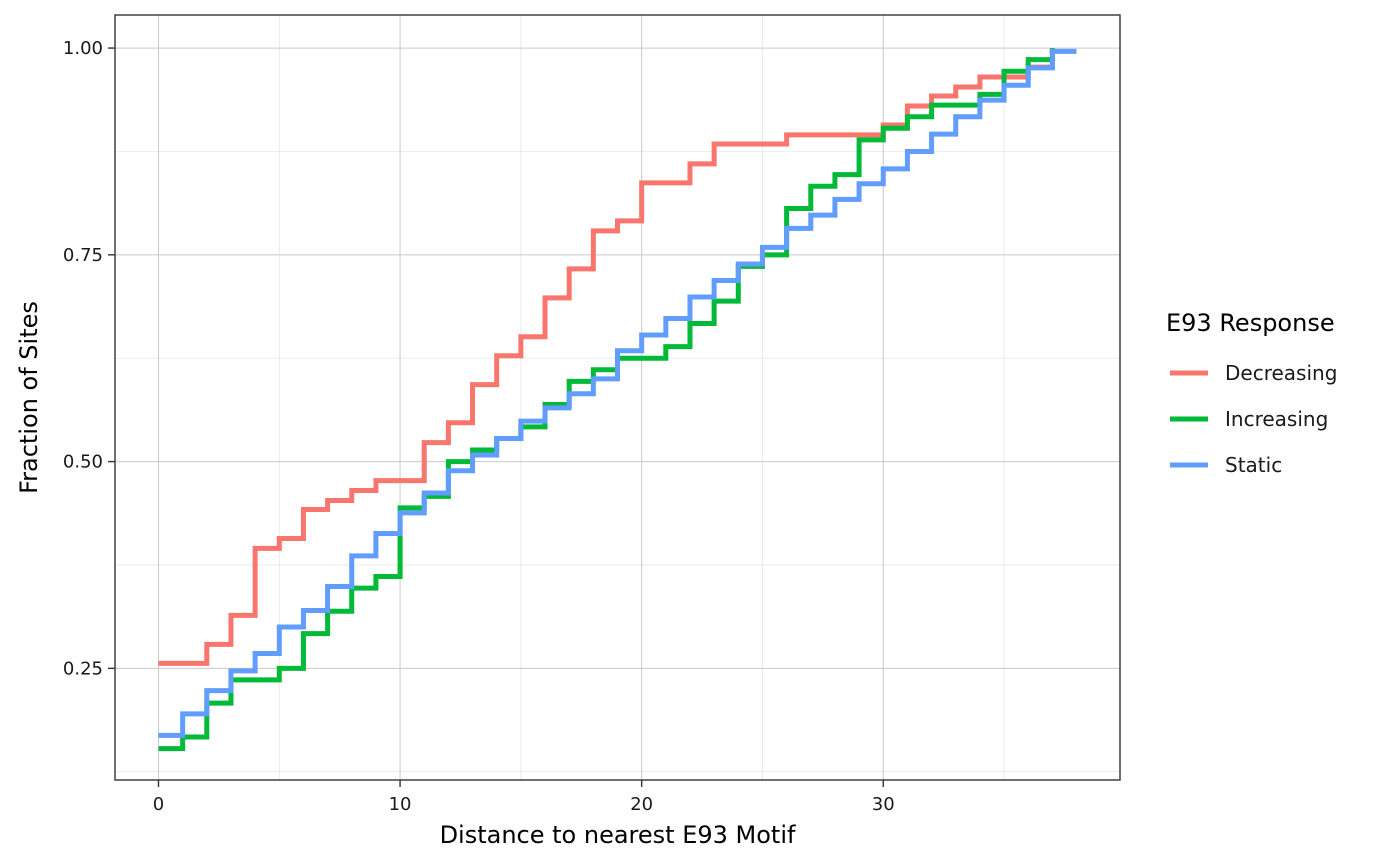 The width and height of the screenshot is (1400, 865). What do you see at coordinates (29, 397) in the screenshot?
I see `y-axis-title: Fraction of Sites` at bounding box center [29, 397].